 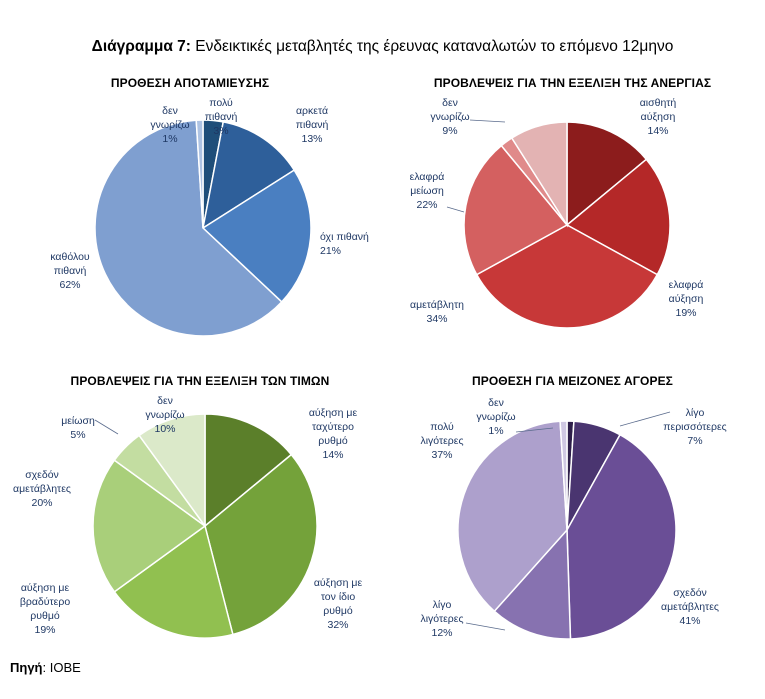 I want to click on slice-label: αύξηση με τον ίδιο ρυθμό 32%, so click(x=338, y=604).